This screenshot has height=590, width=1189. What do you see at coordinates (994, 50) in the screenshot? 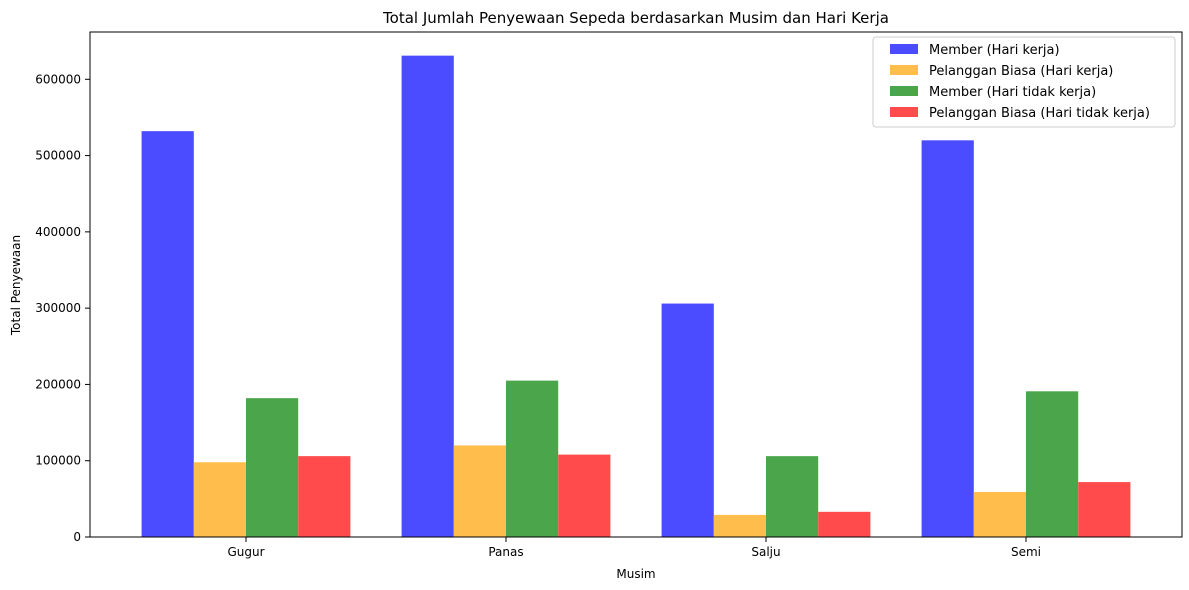
I see `legend-label-1: Member (Hari kerja)` at bounding box center [994, 50].